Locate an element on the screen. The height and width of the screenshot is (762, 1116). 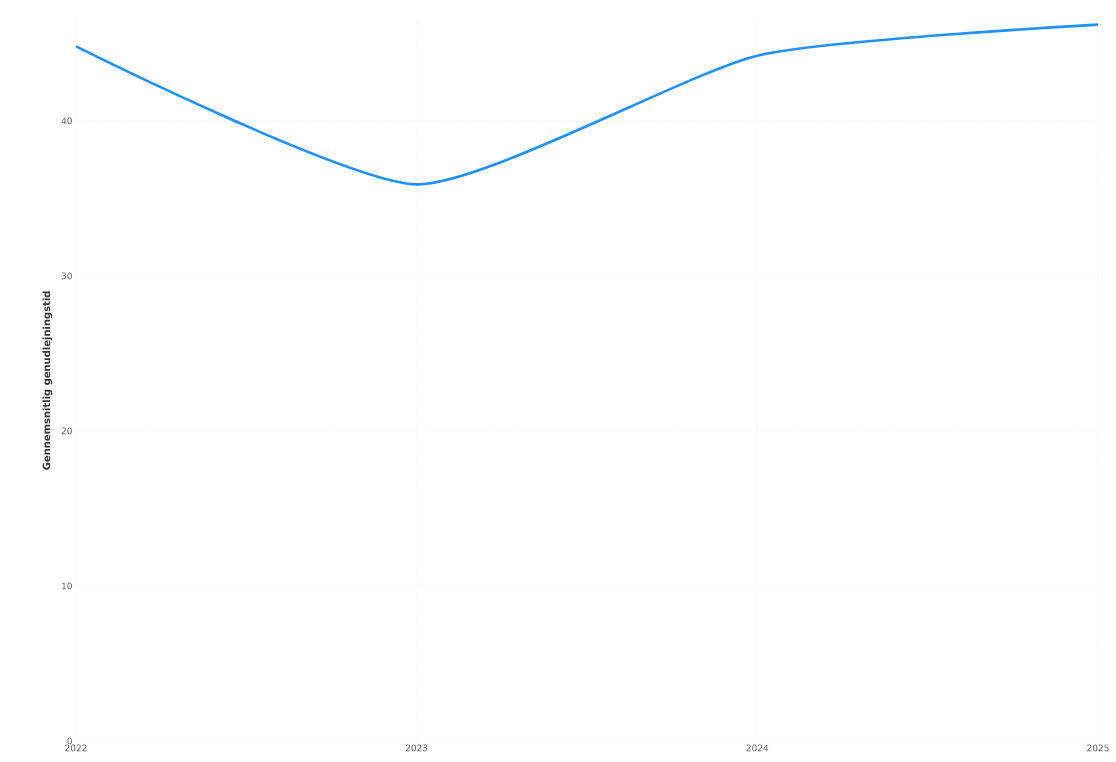
x-tick-label: 2025 is located at coordinates (1098, 748).